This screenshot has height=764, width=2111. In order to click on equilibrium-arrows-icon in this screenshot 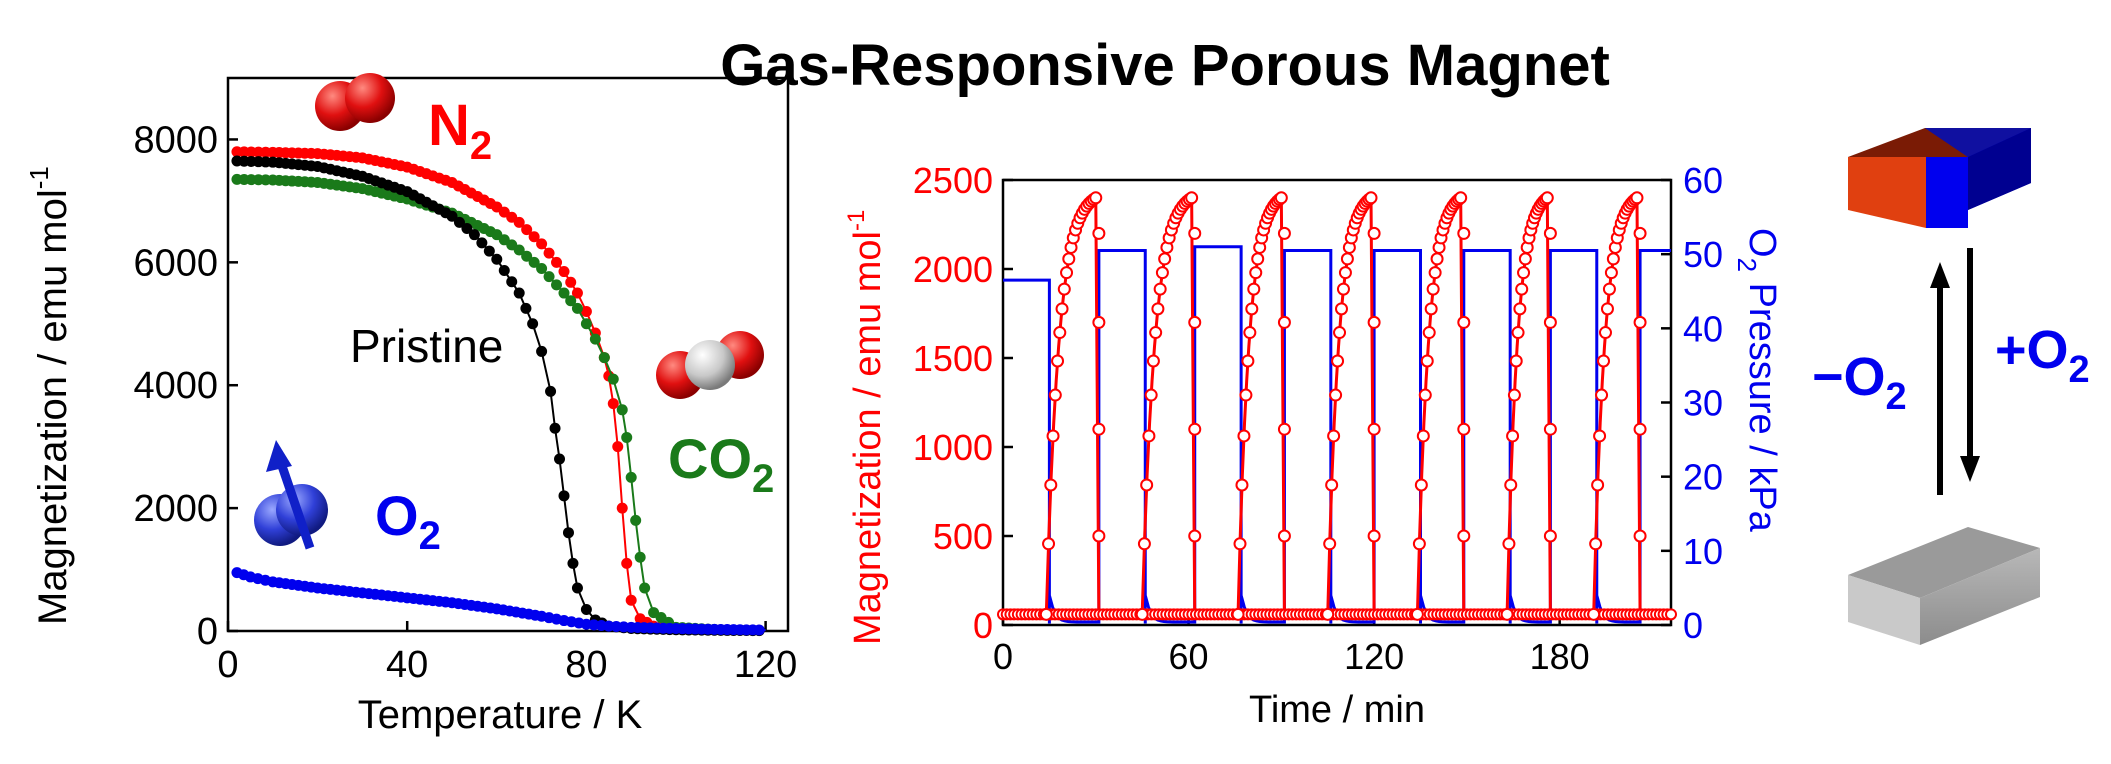, I will do `click(1955, 371)`.